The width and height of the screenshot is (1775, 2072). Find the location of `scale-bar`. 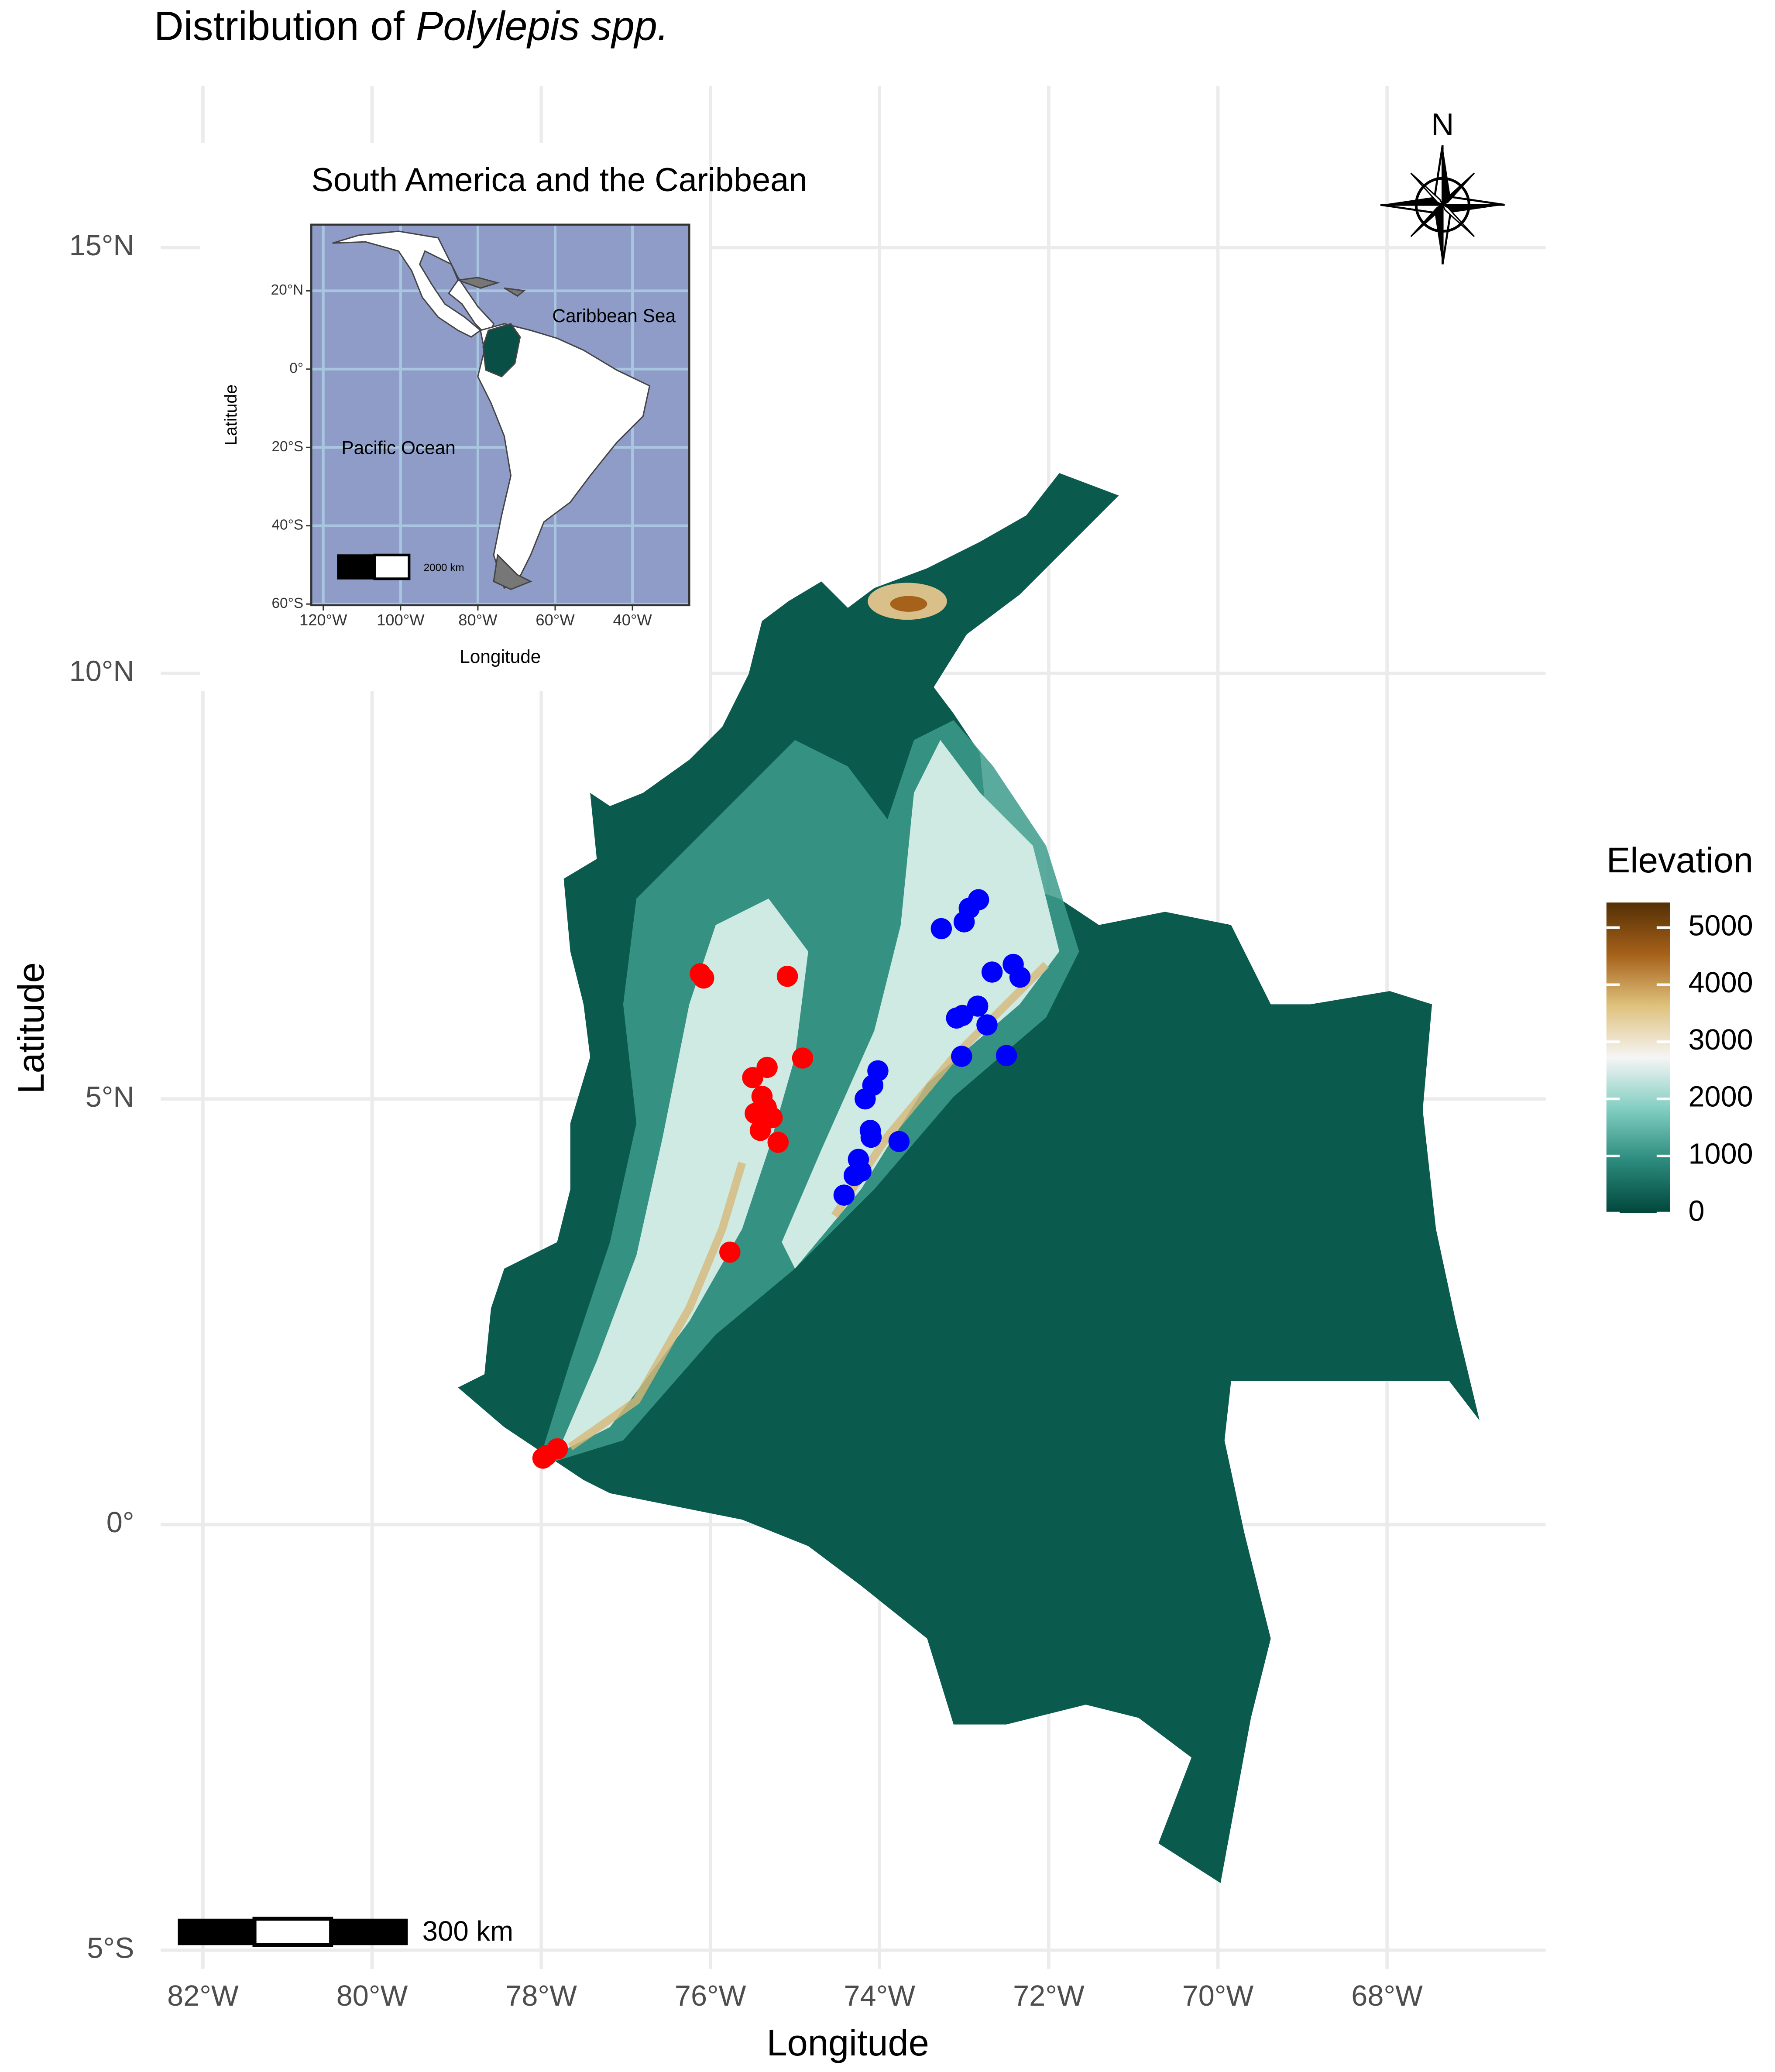

scale-bar is located at coordinates (293, 1932).